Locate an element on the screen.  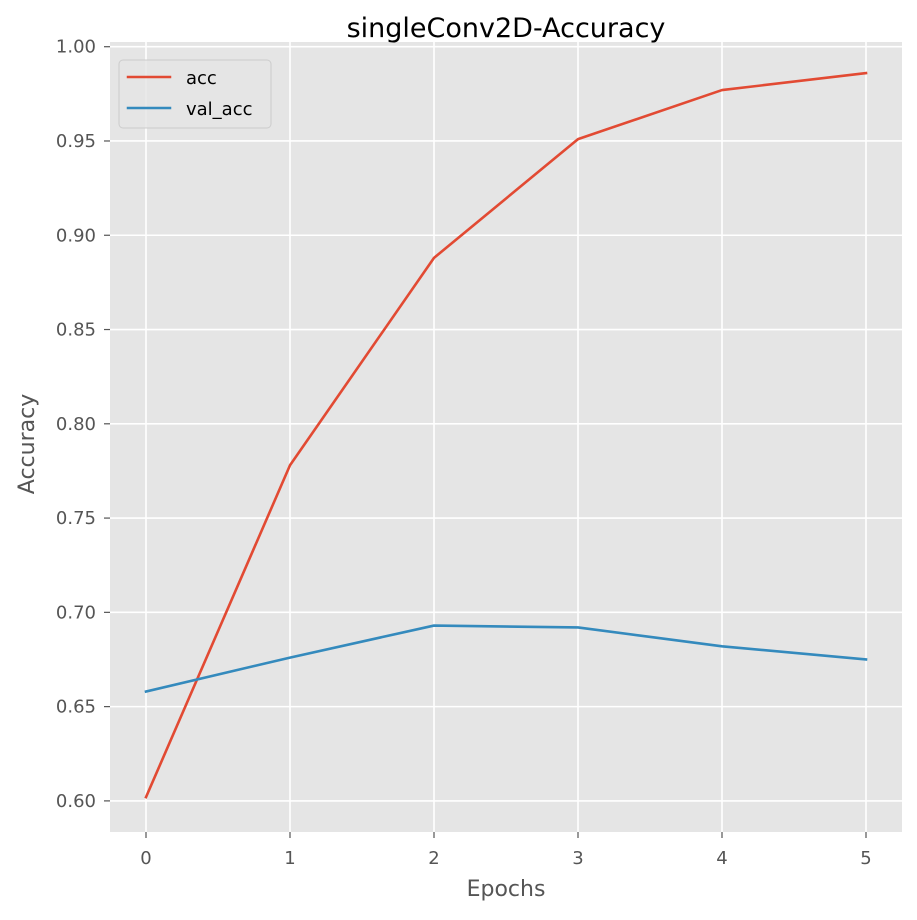
y-axis-ticks: 0.60 0.65 0.70 0.75 0.80 0.85 0.90 0.95 1.00 is located at coordinates (83, 424).